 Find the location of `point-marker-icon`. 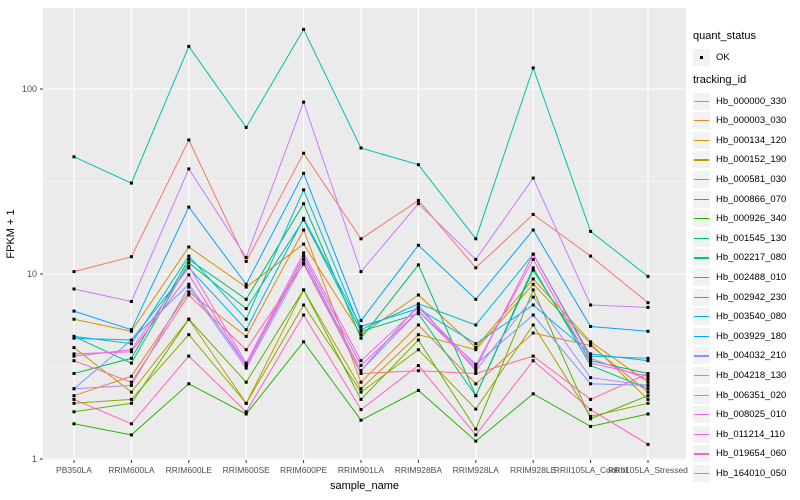

point-marker-icon is located at coordinates (702, 57).